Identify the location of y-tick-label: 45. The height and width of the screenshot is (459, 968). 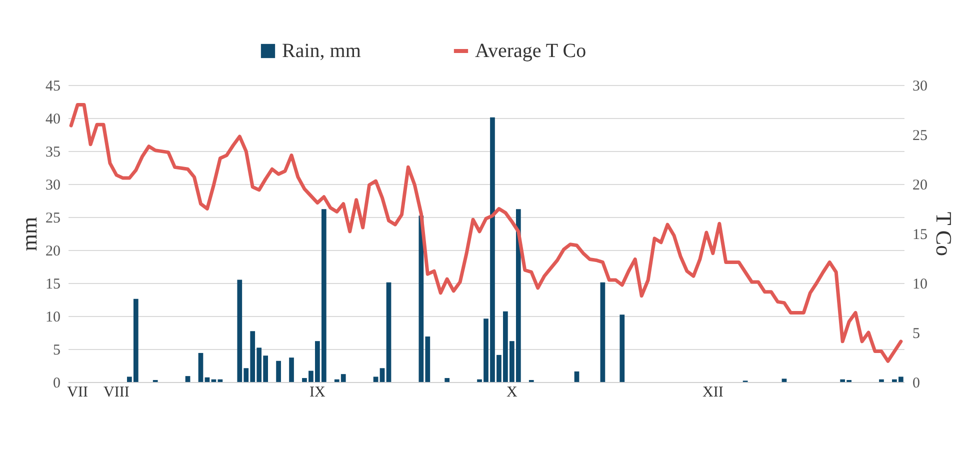
(53, 86).